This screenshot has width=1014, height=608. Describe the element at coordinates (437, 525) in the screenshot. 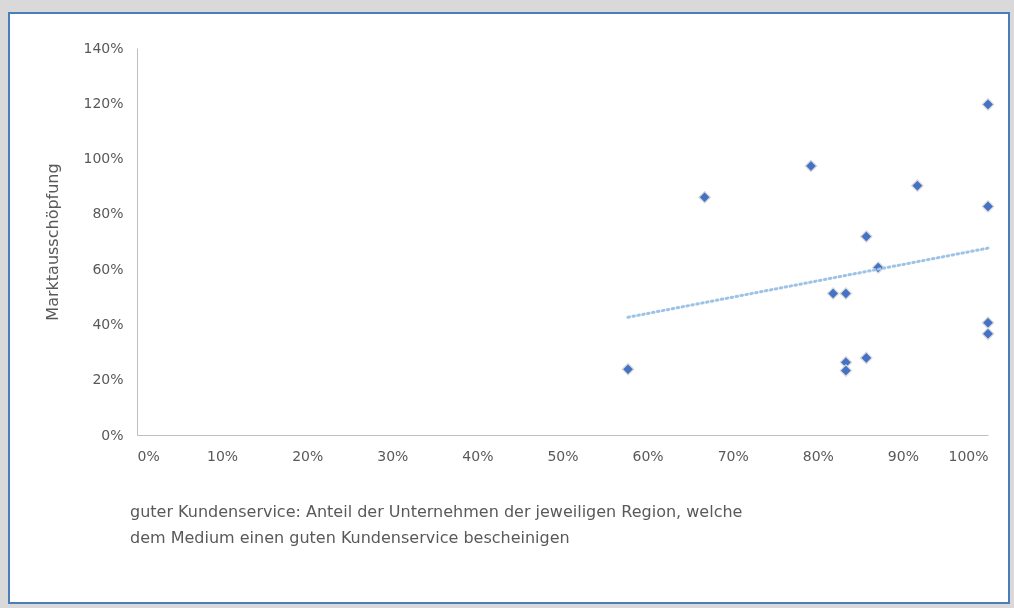

I see `x-axis-title: guter Kundenservice: Anteil der Unternehmen der jeweiligen Region, welche dem Medium einen guten Kundenservice bescheinigen` at that location.